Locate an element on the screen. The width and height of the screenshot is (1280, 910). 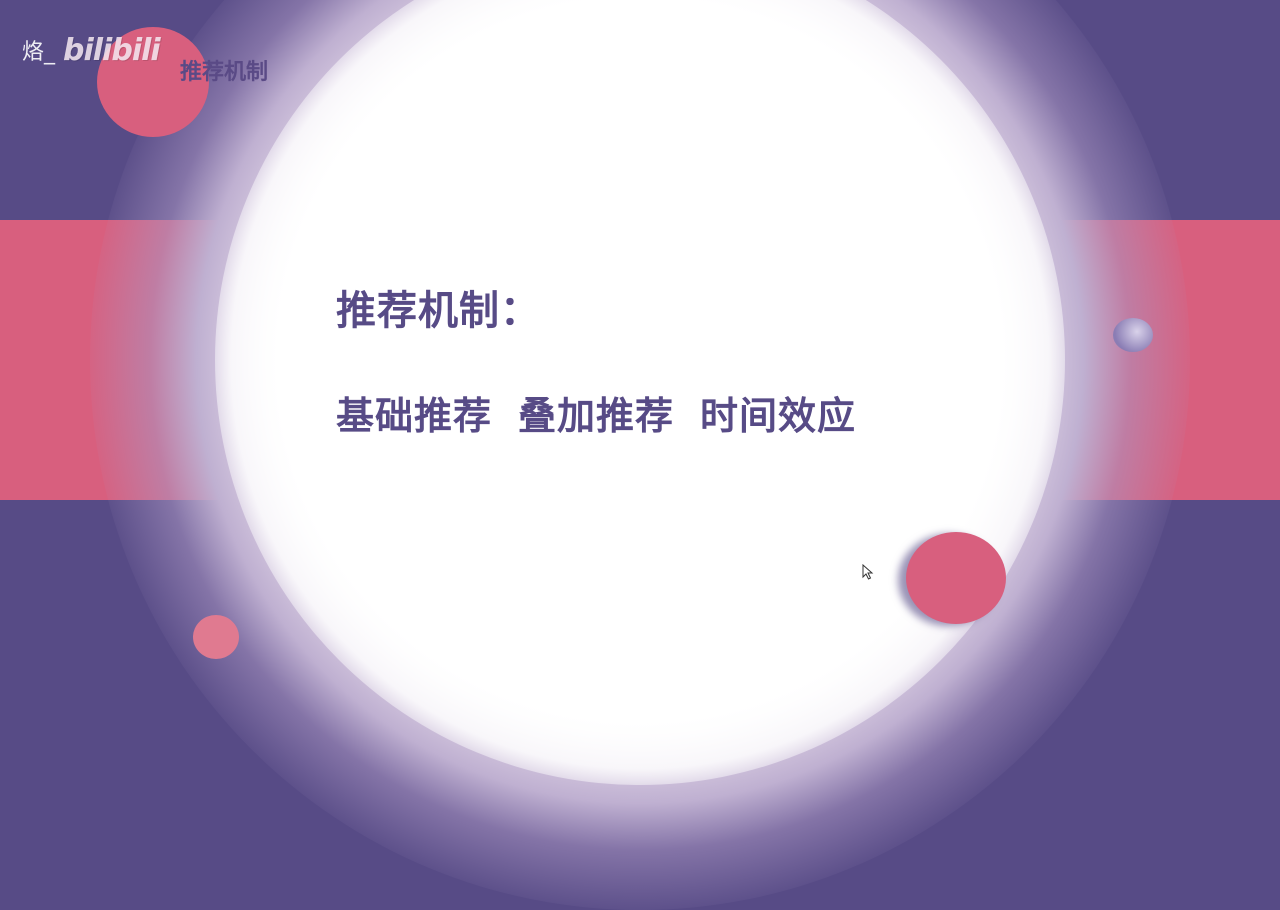
mechanism-item: 基础推荐 is located at coordinates (414, 416).